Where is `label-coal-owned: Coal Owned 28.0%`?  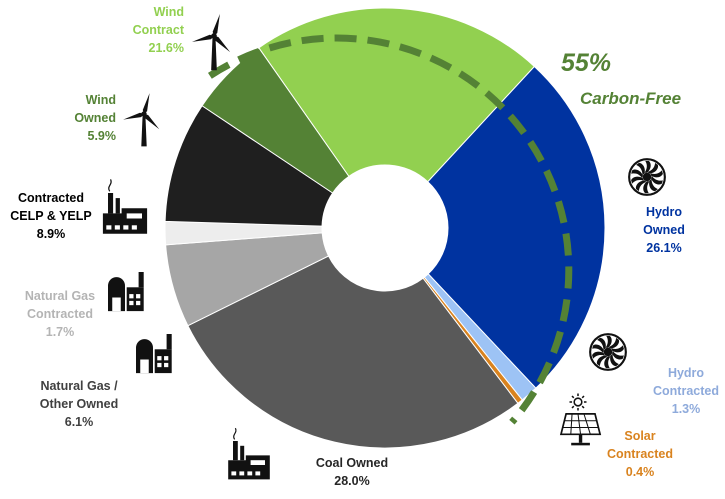
label-coal-owned: Coal Owned 28.0% is located at coordinates (352, 472).